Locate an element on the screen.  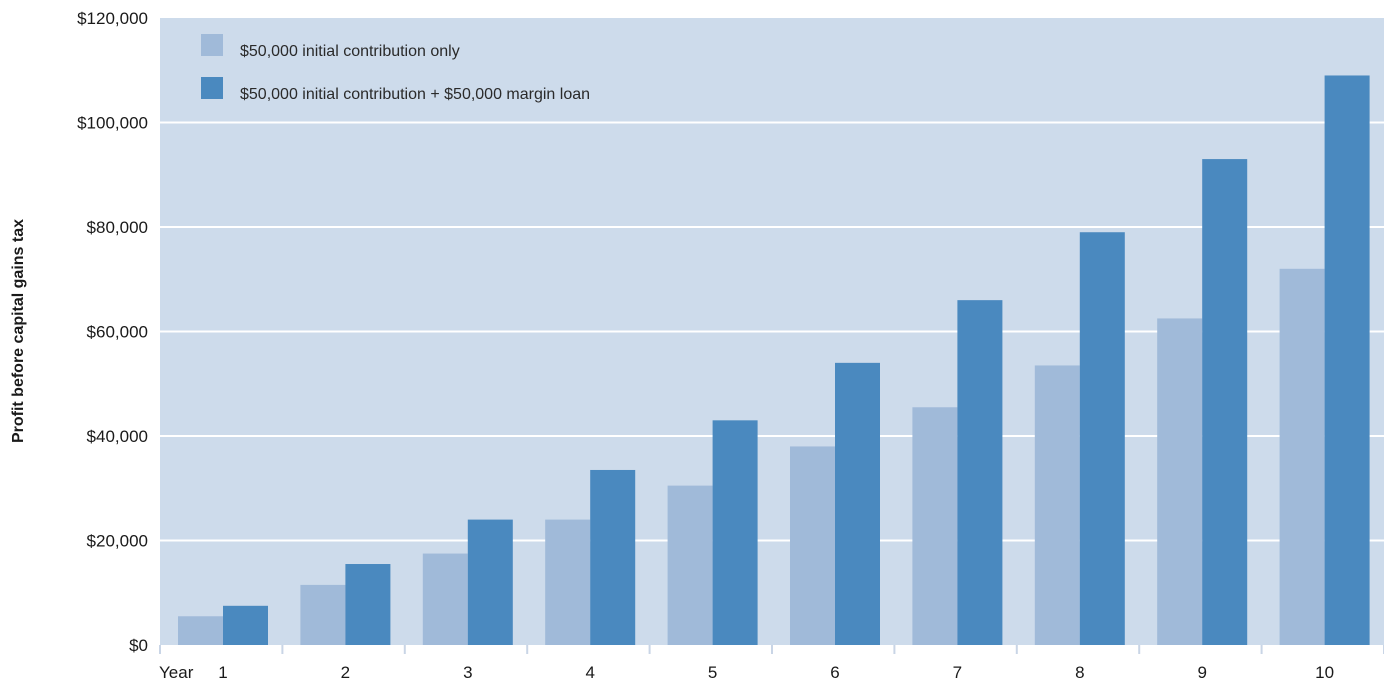
x-tick-label: 9 is located at coordinates (1201, 672).